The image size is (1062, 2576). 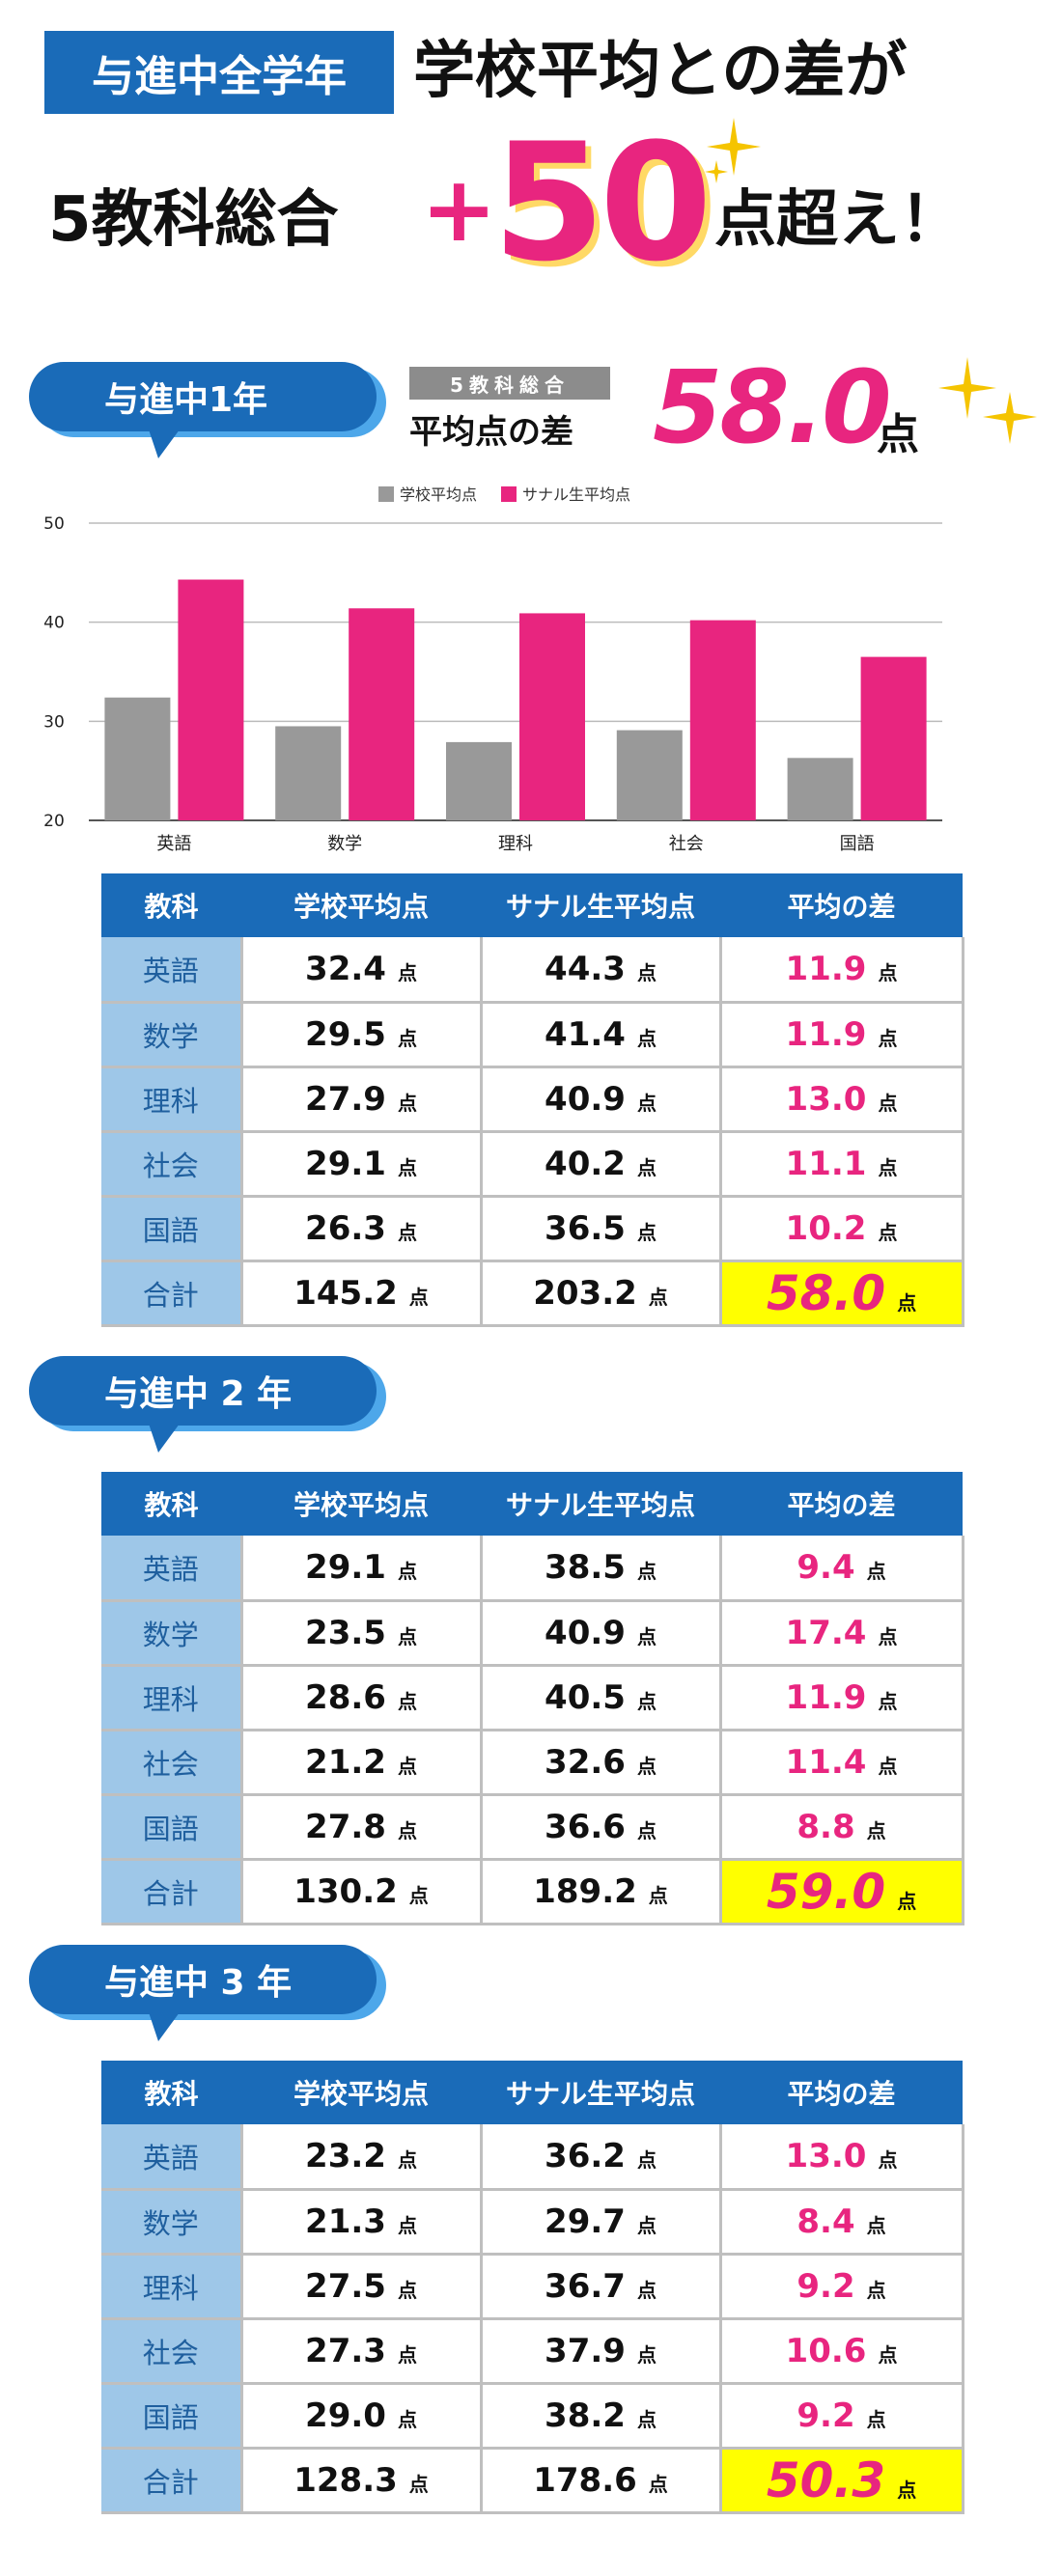 I want to click on table-row: 数学 29.5 点 41.4 点 11.9 点, so click(x=532, y=1035).